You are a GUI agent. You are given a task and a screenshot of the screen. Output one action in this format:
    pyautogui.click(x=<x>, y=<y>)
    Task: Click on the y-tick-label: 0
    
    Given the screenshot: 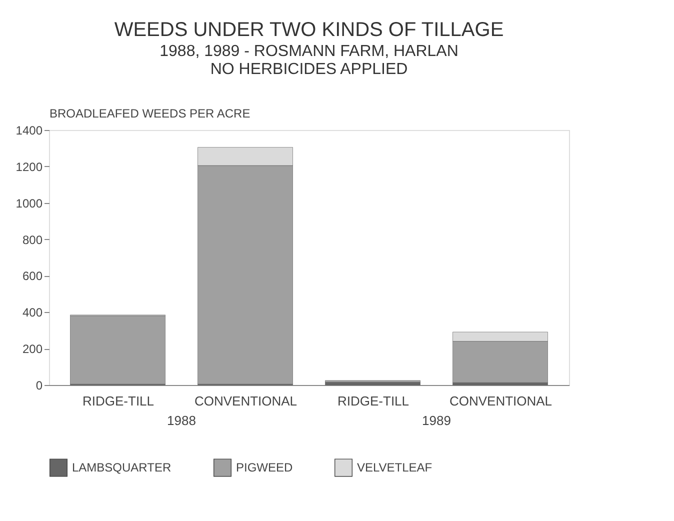 What is the action you would take?
    pyautogui.click(x=39, y=385)
    